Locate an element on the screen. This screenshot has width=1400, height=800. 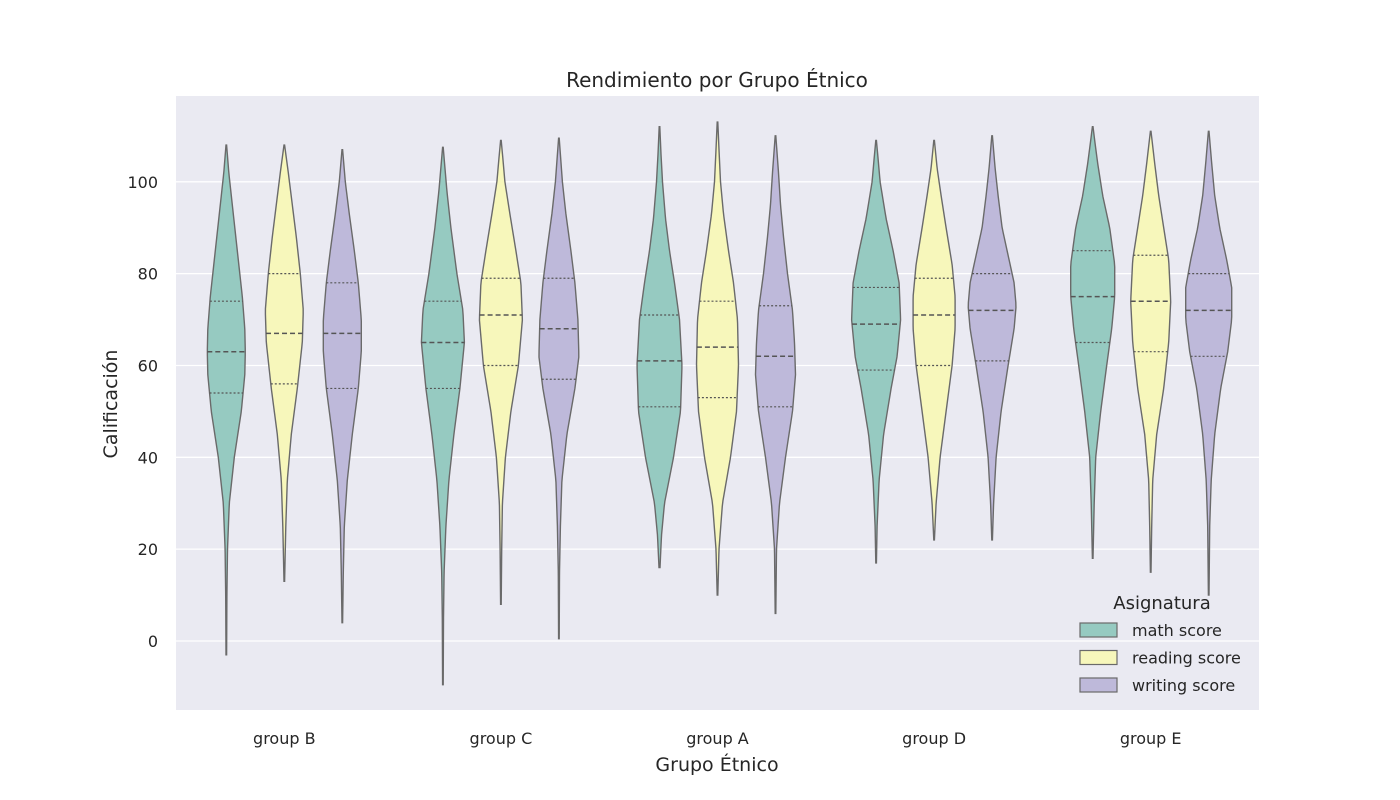
violin-math-score-group-A is located at coordinates (659, 347).